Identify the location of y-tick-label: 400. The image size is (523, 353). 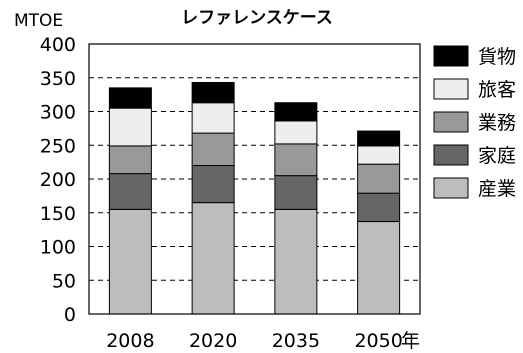
(58, 45).